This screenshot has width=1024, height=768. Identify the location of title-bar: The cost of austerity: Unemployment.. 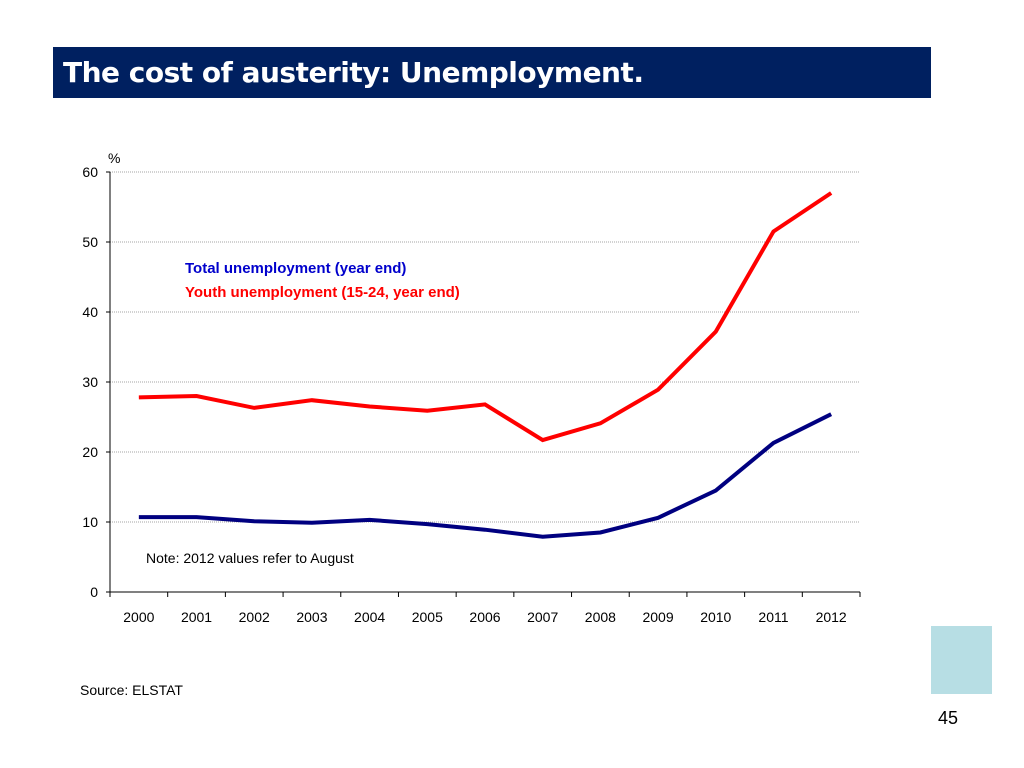
(492, 72).